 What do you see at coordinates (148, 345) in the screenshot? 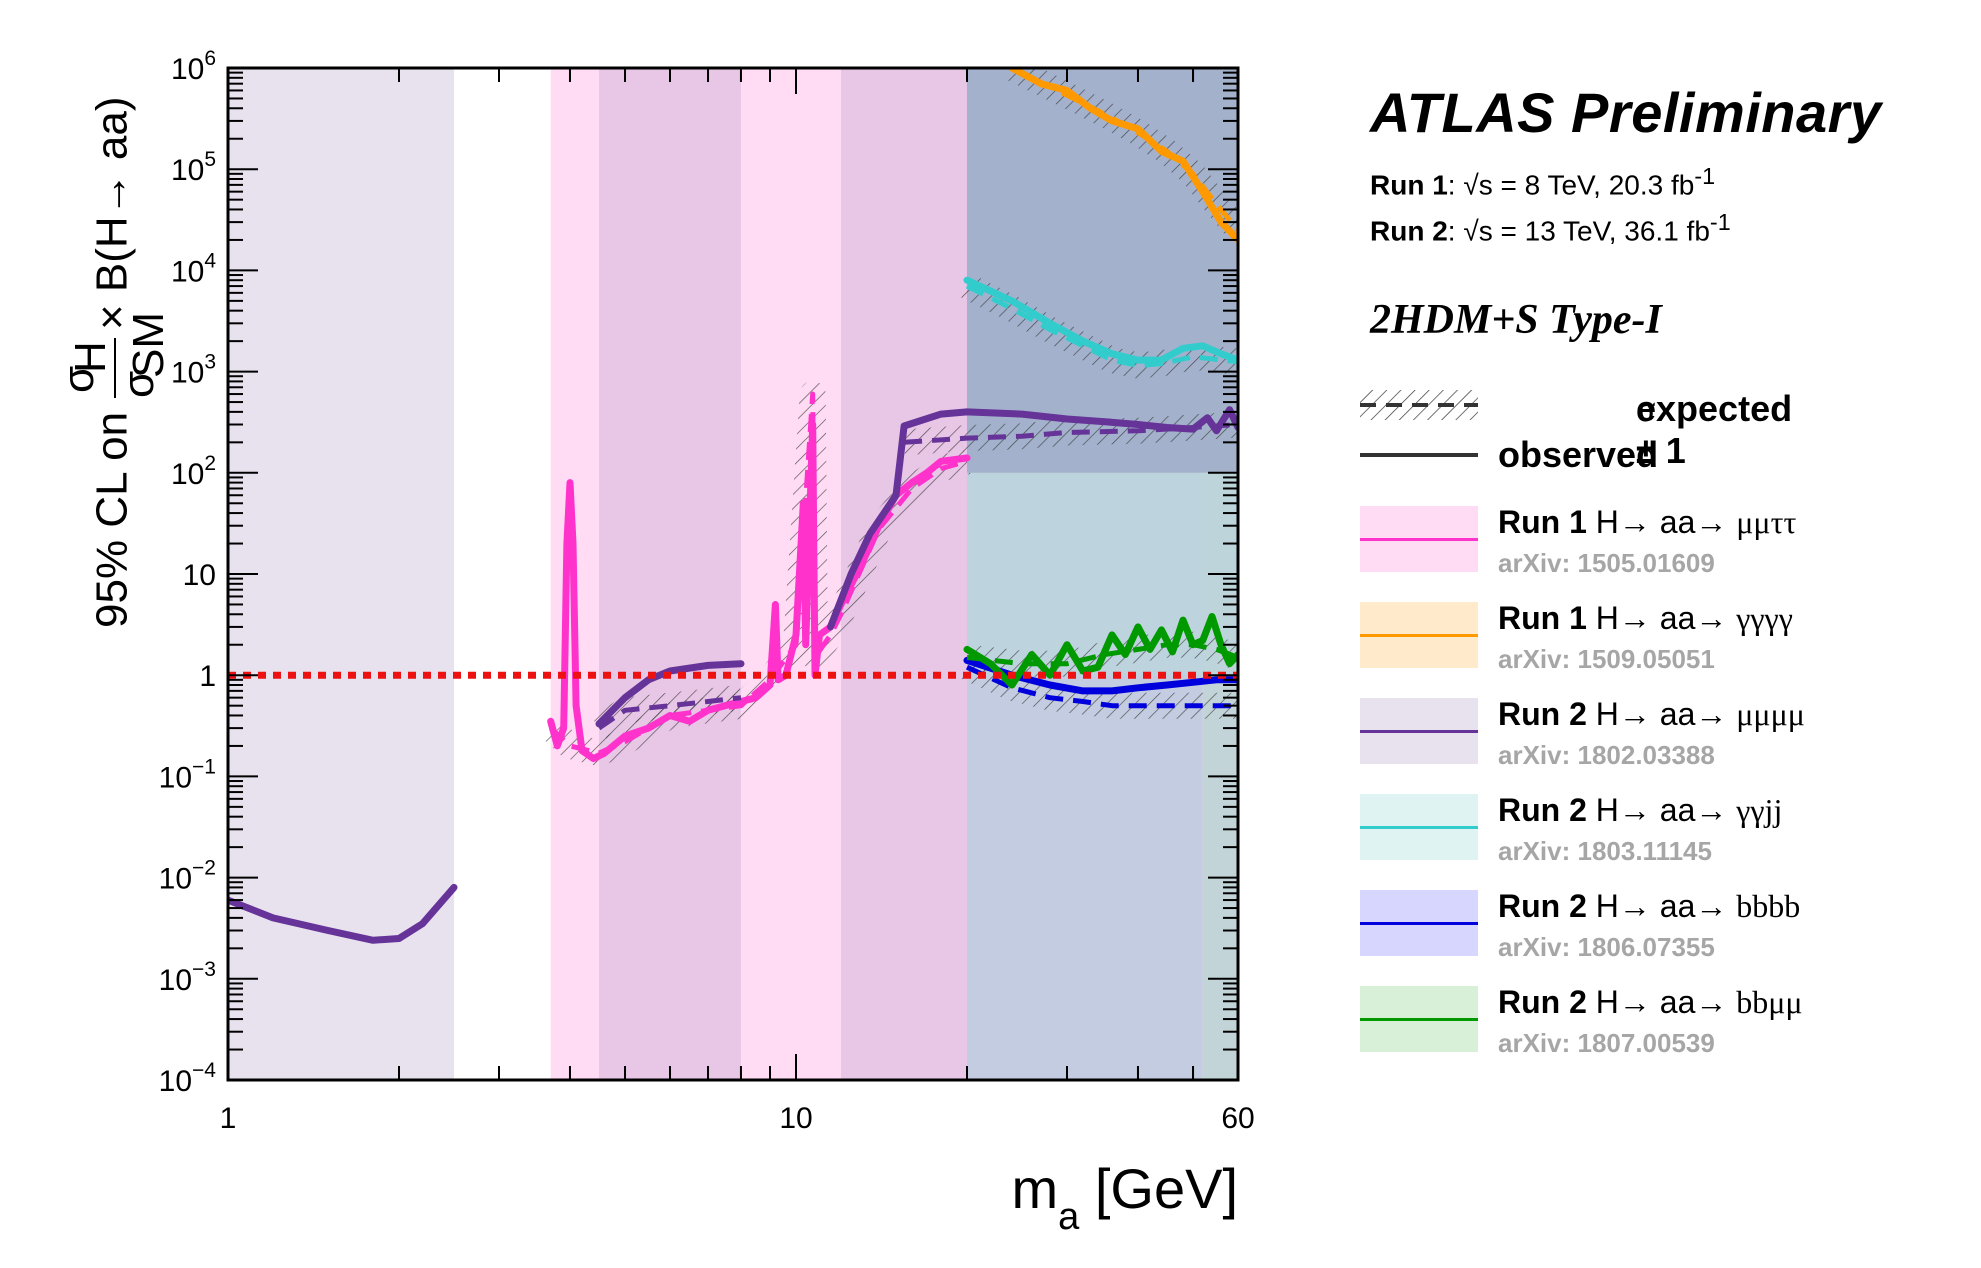
I see `svg-text: SM` at bounding box center [148, 345].